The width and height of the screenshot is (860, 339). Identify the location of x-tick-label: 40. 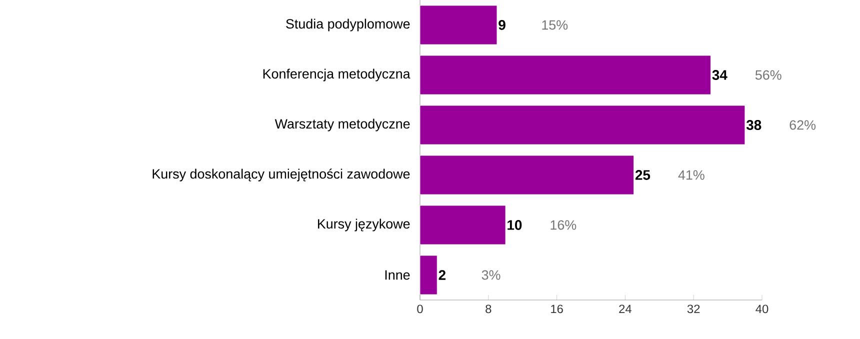
(762, 309).